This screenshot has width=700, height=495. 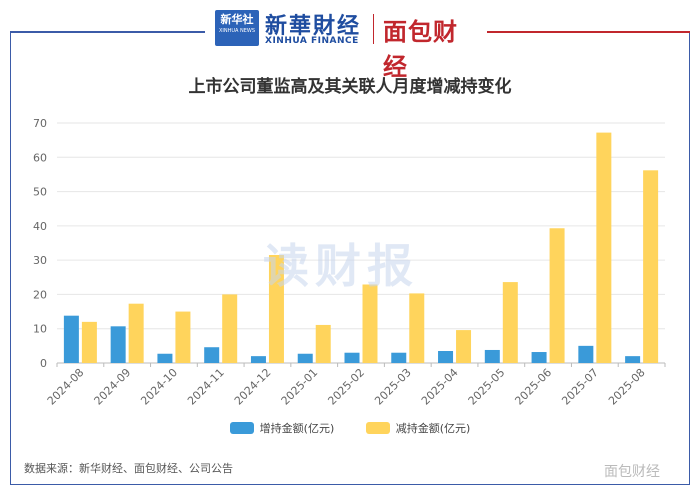 What do you see at coordinates (632, 472) in the screenshot?
I see `corner-watermark: 面包财经` at bounding box center [632, 472].